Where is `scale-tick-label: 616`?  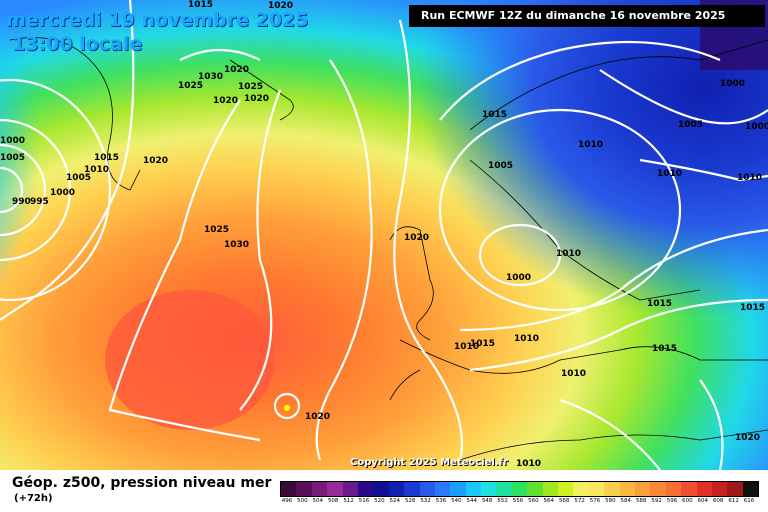
scale-tick-label: 616 is located at coordinates (749, 501).